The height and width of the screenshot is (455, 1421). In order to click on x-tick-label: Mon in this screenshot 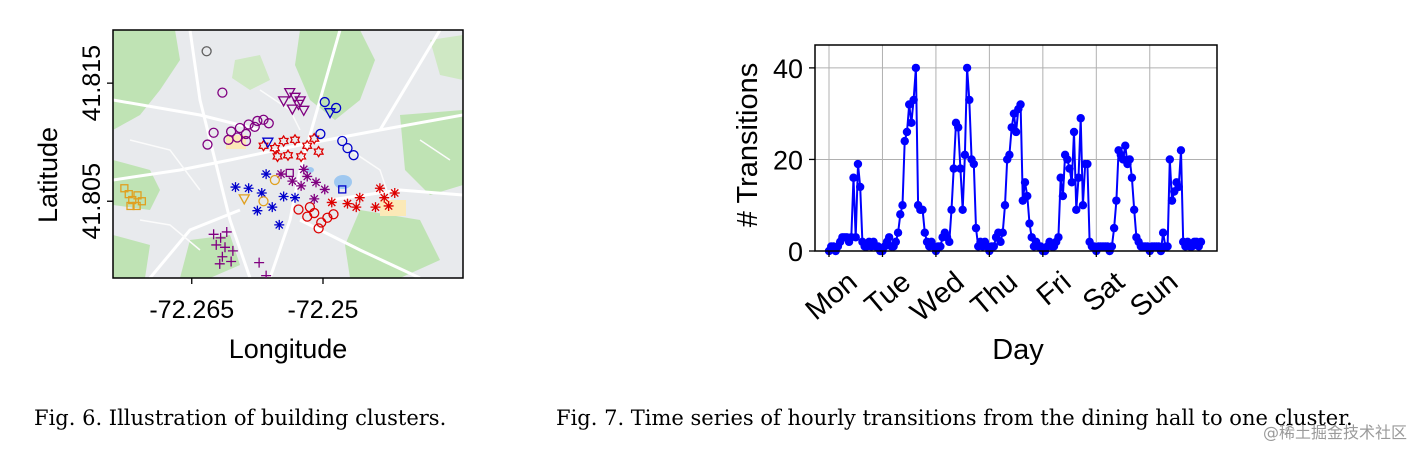, I will do `click(832, 296)`.